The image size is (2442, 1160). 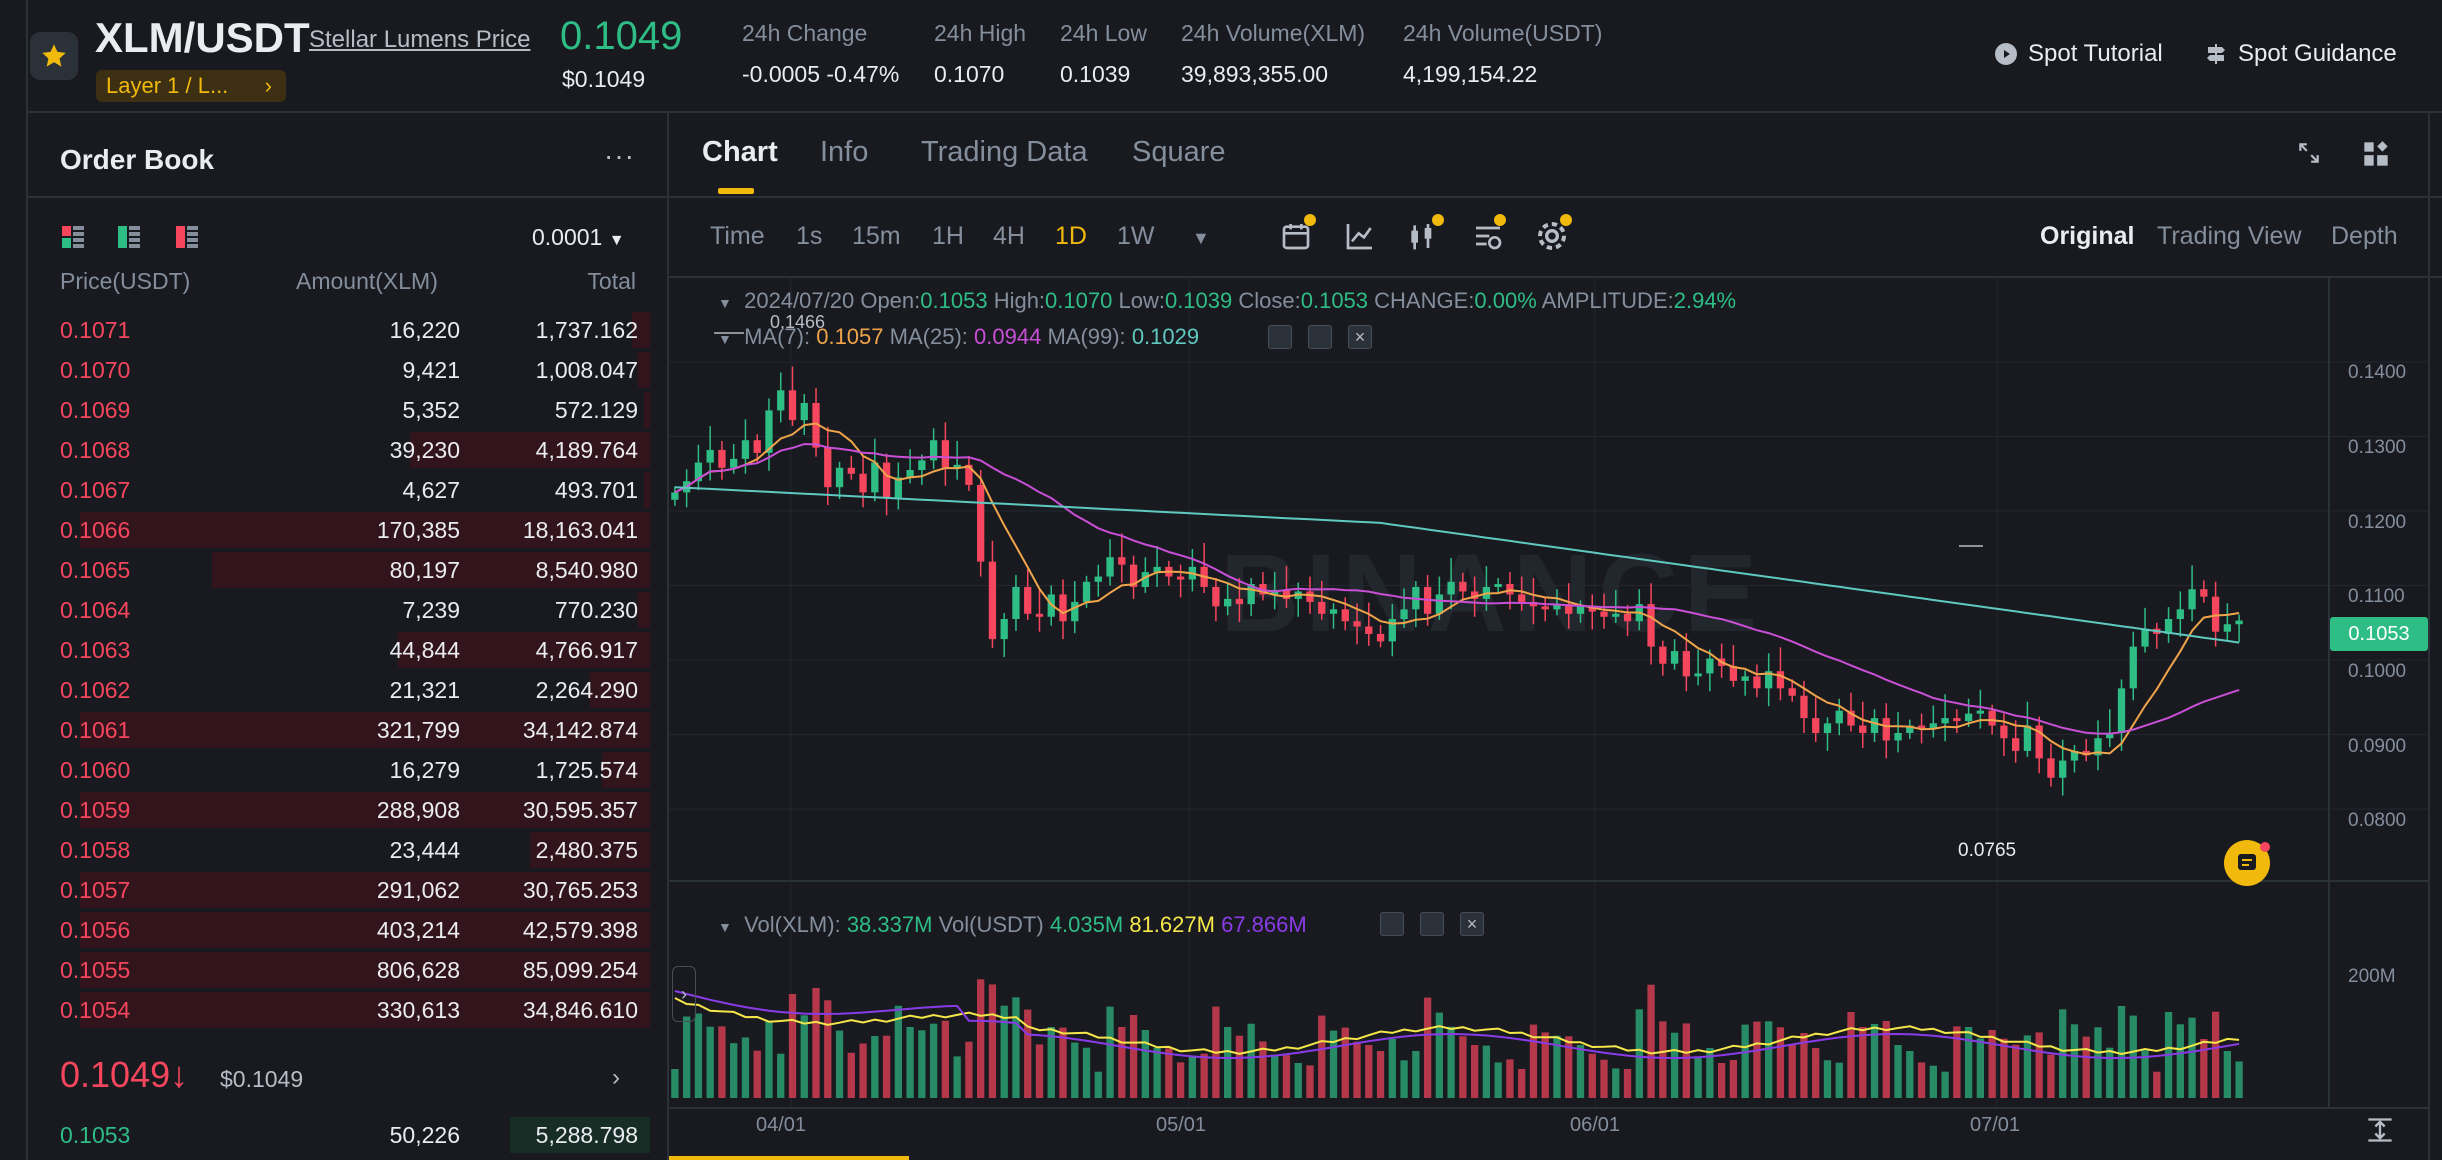 What do you see at coordinates (191, 86) in the screenshot?
I see `category-tag: Layer 1 / L... ›` at bounding box center [191, 86].